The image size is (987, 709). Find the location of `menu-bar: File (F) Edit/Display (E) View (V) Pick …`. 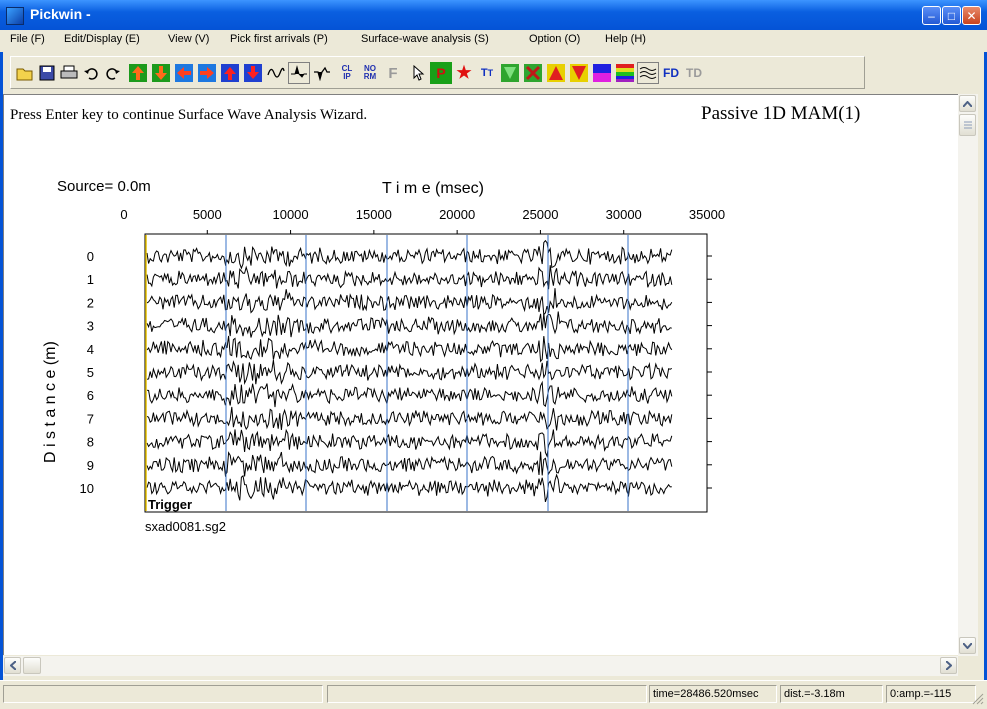

menu-bar: File (F) Edit/Display (E) View (V) Pick … is located at coordinates (493, 41).